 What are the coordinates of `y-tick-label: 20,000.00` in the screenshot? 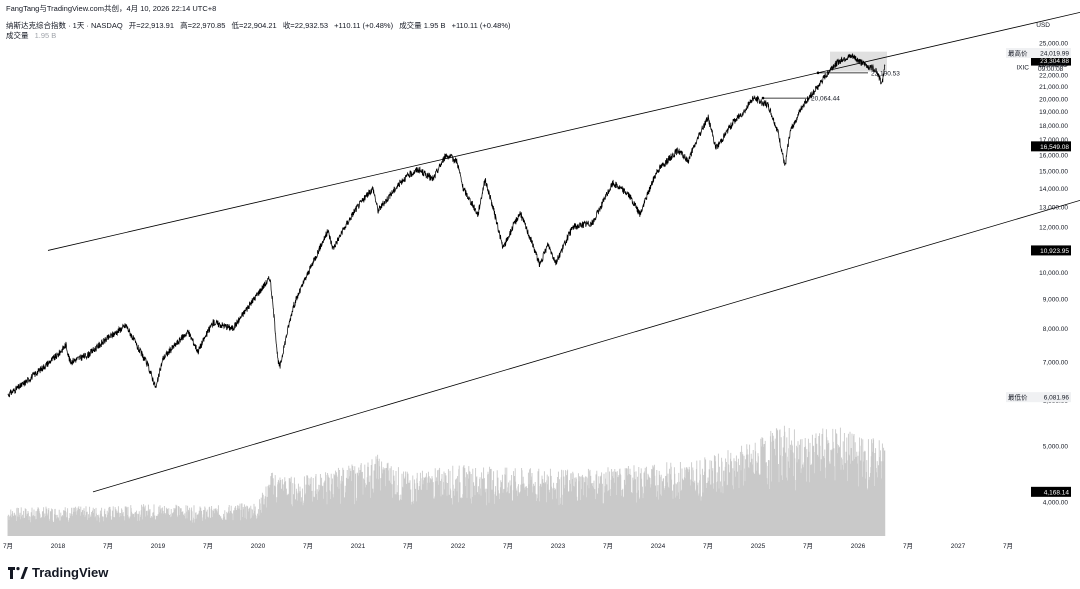 It's located at (1053, 99).